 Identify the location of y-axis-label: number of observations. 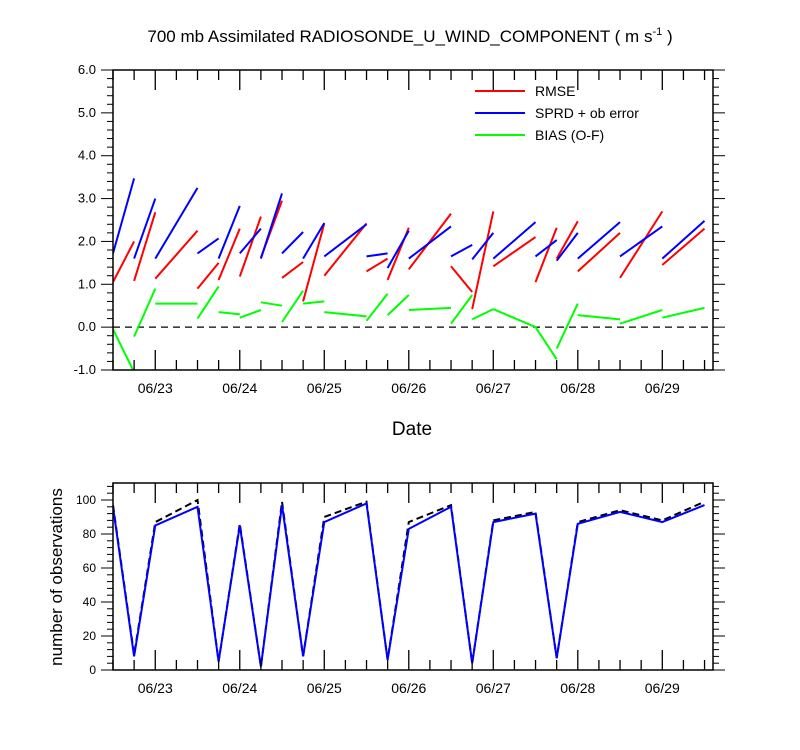
(56, 577).